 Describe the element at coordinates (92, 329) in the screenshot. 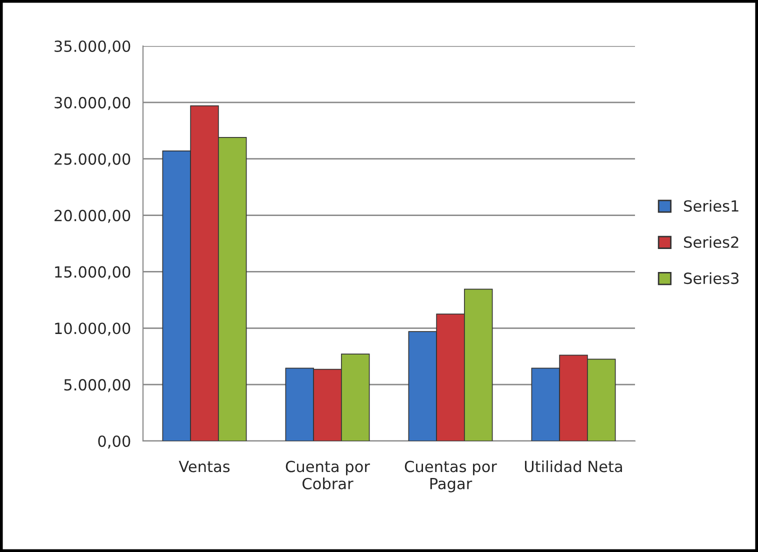

I see `y-tick-label: 10.000,00` at that location.